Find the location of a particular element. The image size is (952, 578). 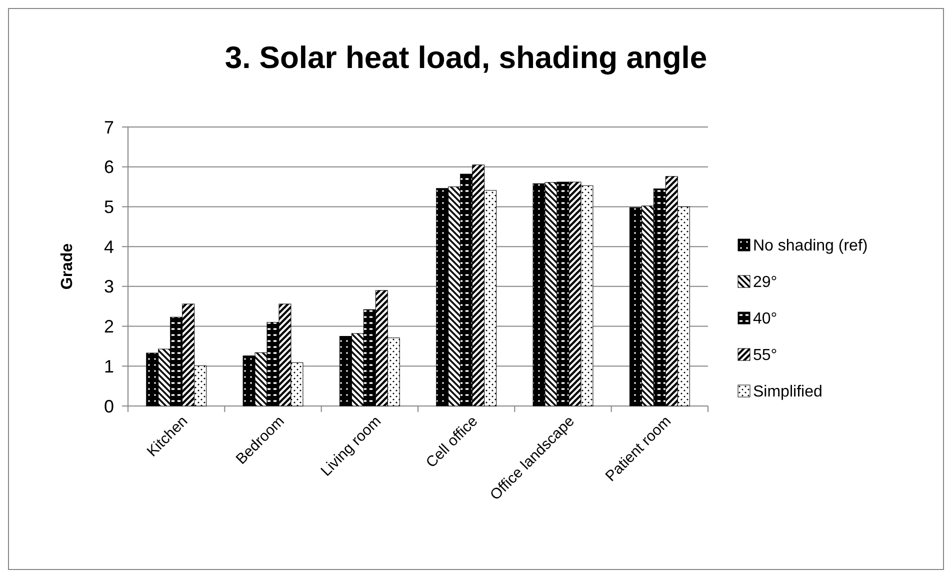

y-tick-label: 1 is located at coordinates (109, 366).